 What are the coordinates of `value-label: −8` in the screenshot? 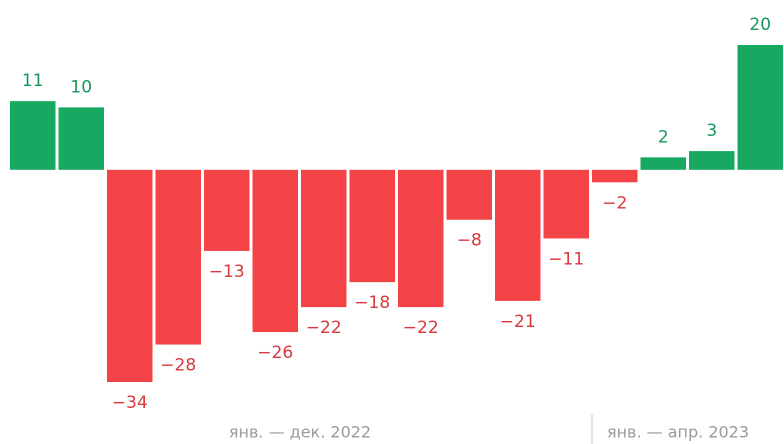 It's located at (469, 241).